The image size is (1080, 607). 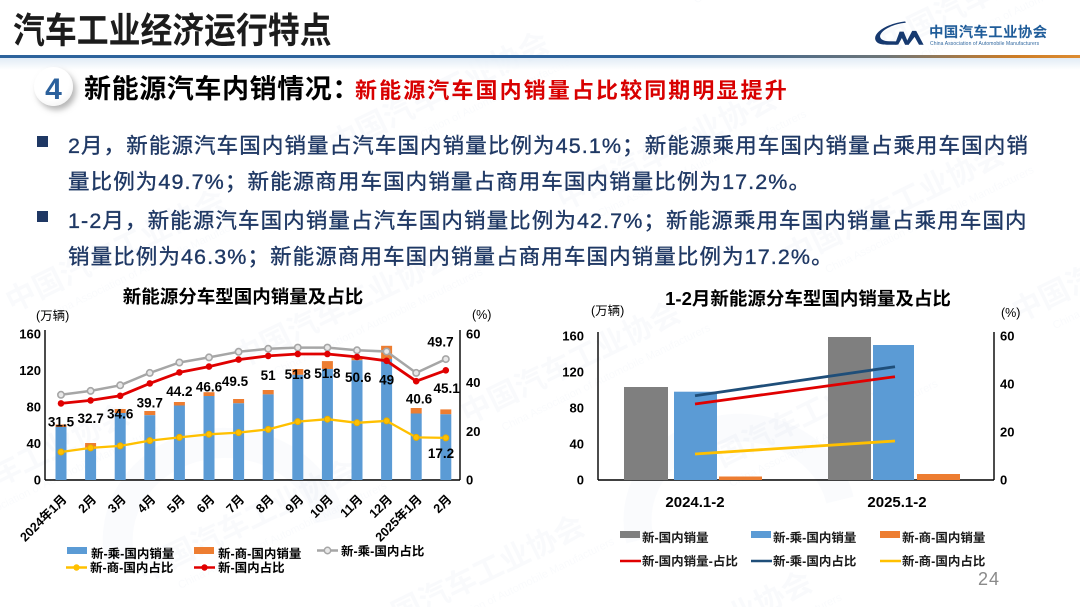 What do you see at coordinates (61, 421) in the screenshot?
I see `svg-text: 31.5` at bounding box center [61, 421].